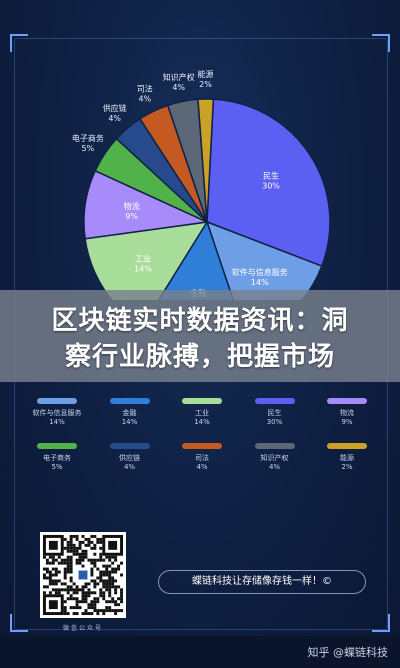 The image size is (400, 668). I want to click on legend-label: 金融, so click(129, 413).